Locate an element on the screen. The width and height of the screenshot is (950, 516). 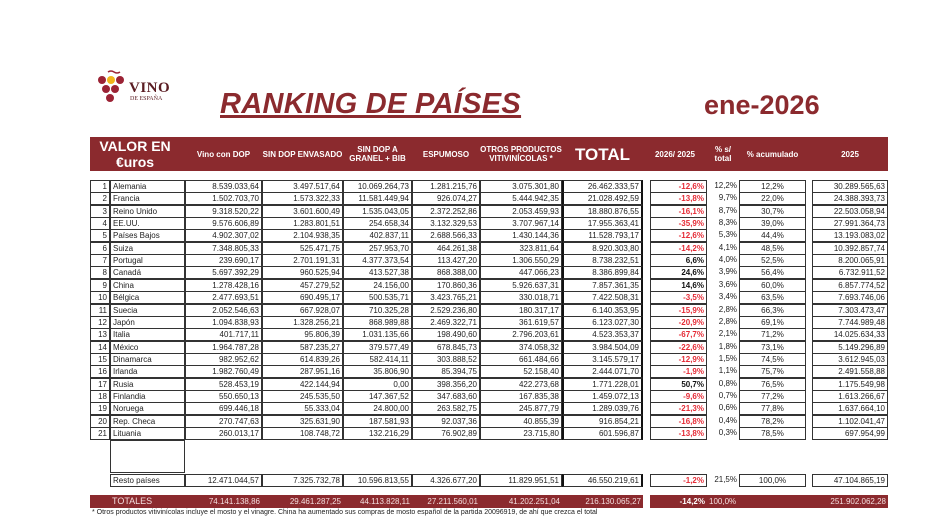
table-row-cell: 8.738.232,51 is located at coordinates (602, 261).